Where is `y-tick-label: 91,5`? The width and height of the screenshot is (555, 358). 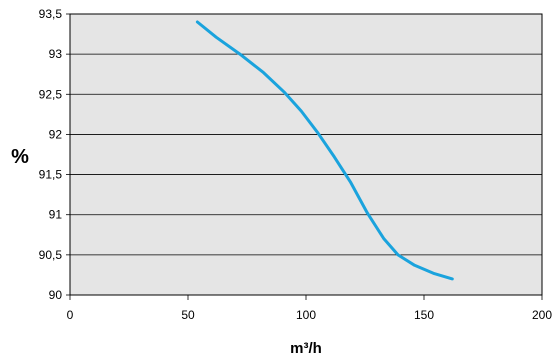 y-tick-label: 91,5 is located at coordinates (51, 175).